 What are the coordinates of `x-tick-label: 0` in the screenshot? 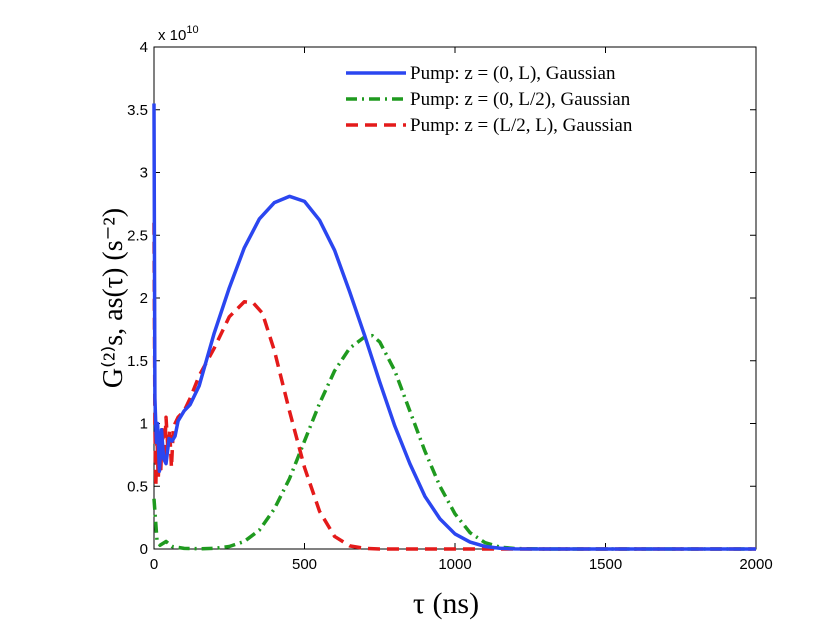 It's located at (154, 564).